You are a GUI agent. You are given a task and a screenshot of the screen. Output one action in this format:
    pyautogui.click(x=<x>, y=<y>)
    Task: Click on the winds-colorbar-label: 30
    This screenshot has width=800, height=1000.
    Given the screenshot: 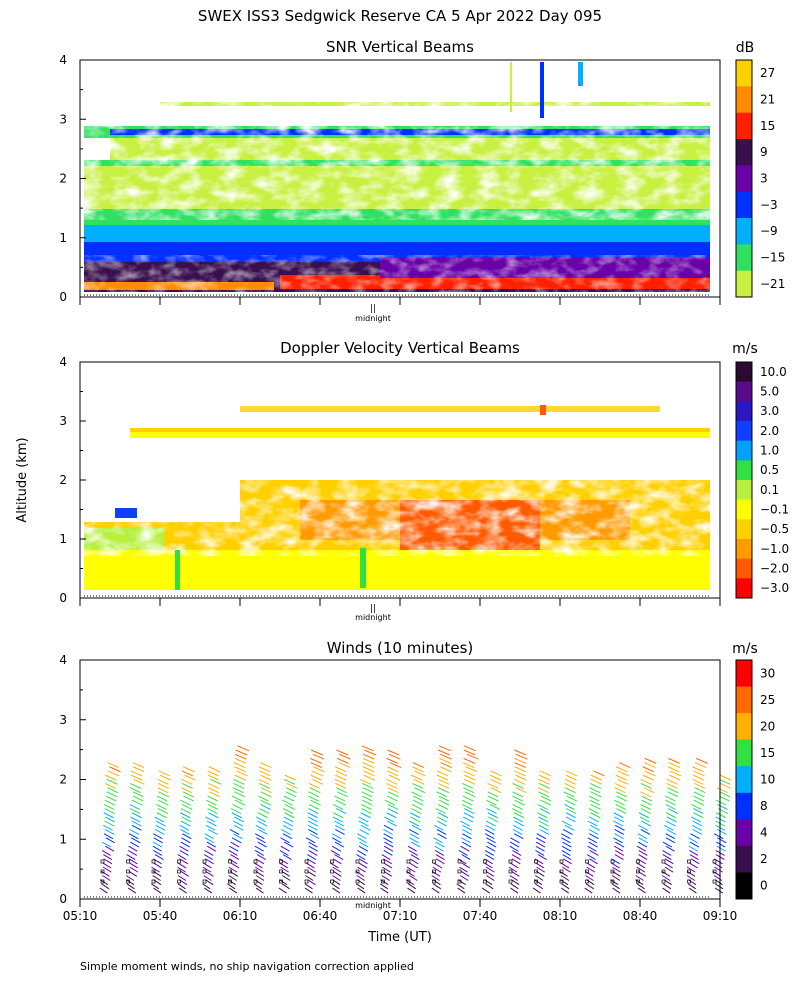 What is the action you would take?
    pyautogui.click(x=767, y=673)
    